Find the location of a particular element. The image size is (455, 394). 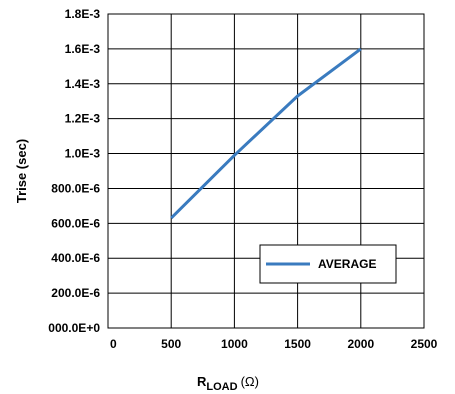

y-tick-label: 600.0E-6 is located at coordinates (75, 223).